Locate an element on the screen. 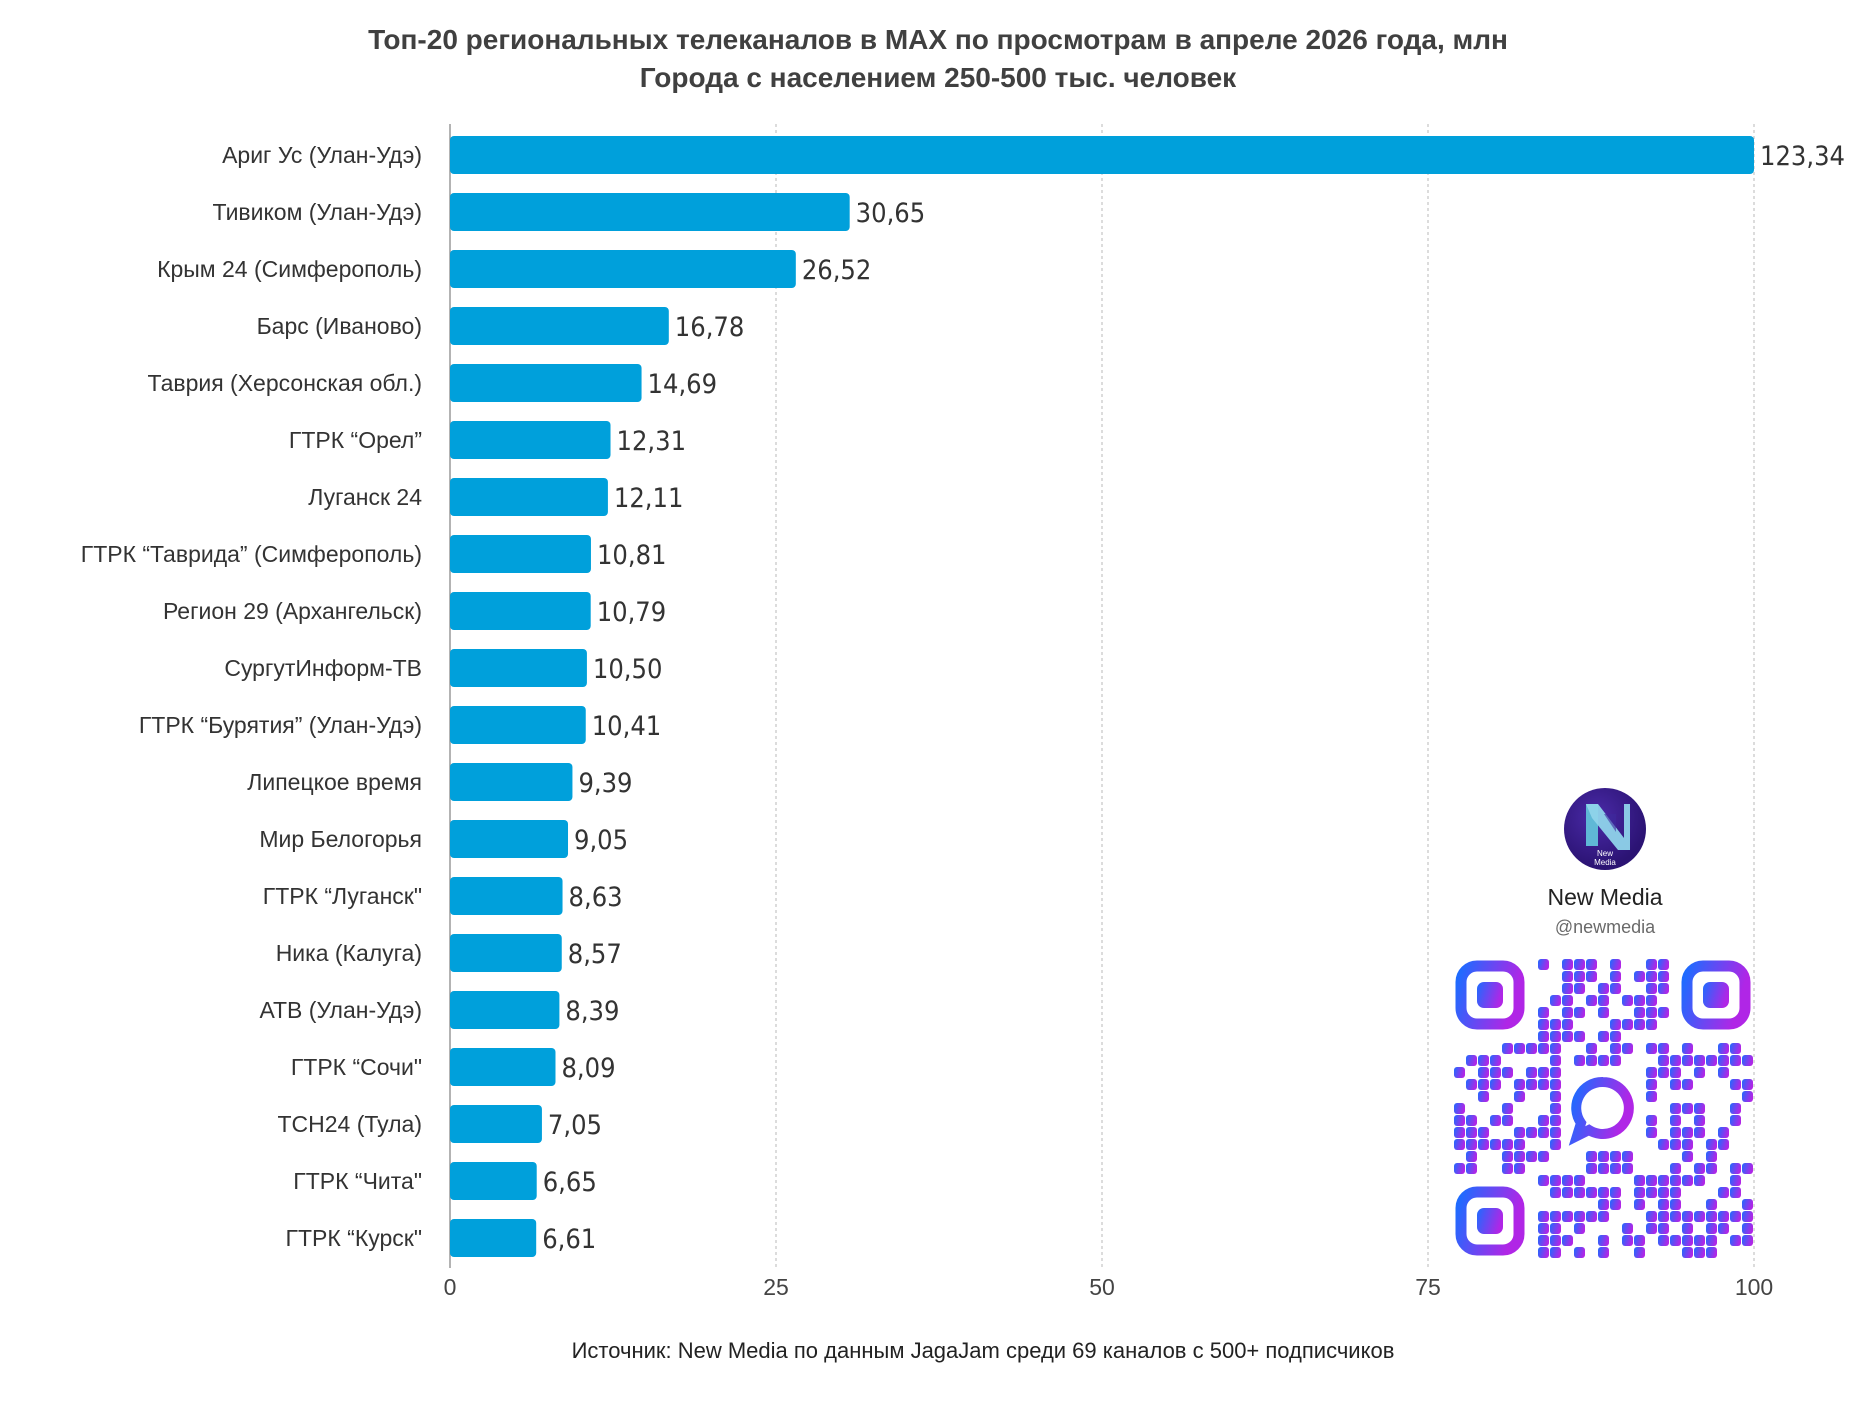  value-label: 12,31 is located at coordinates (652, 441).